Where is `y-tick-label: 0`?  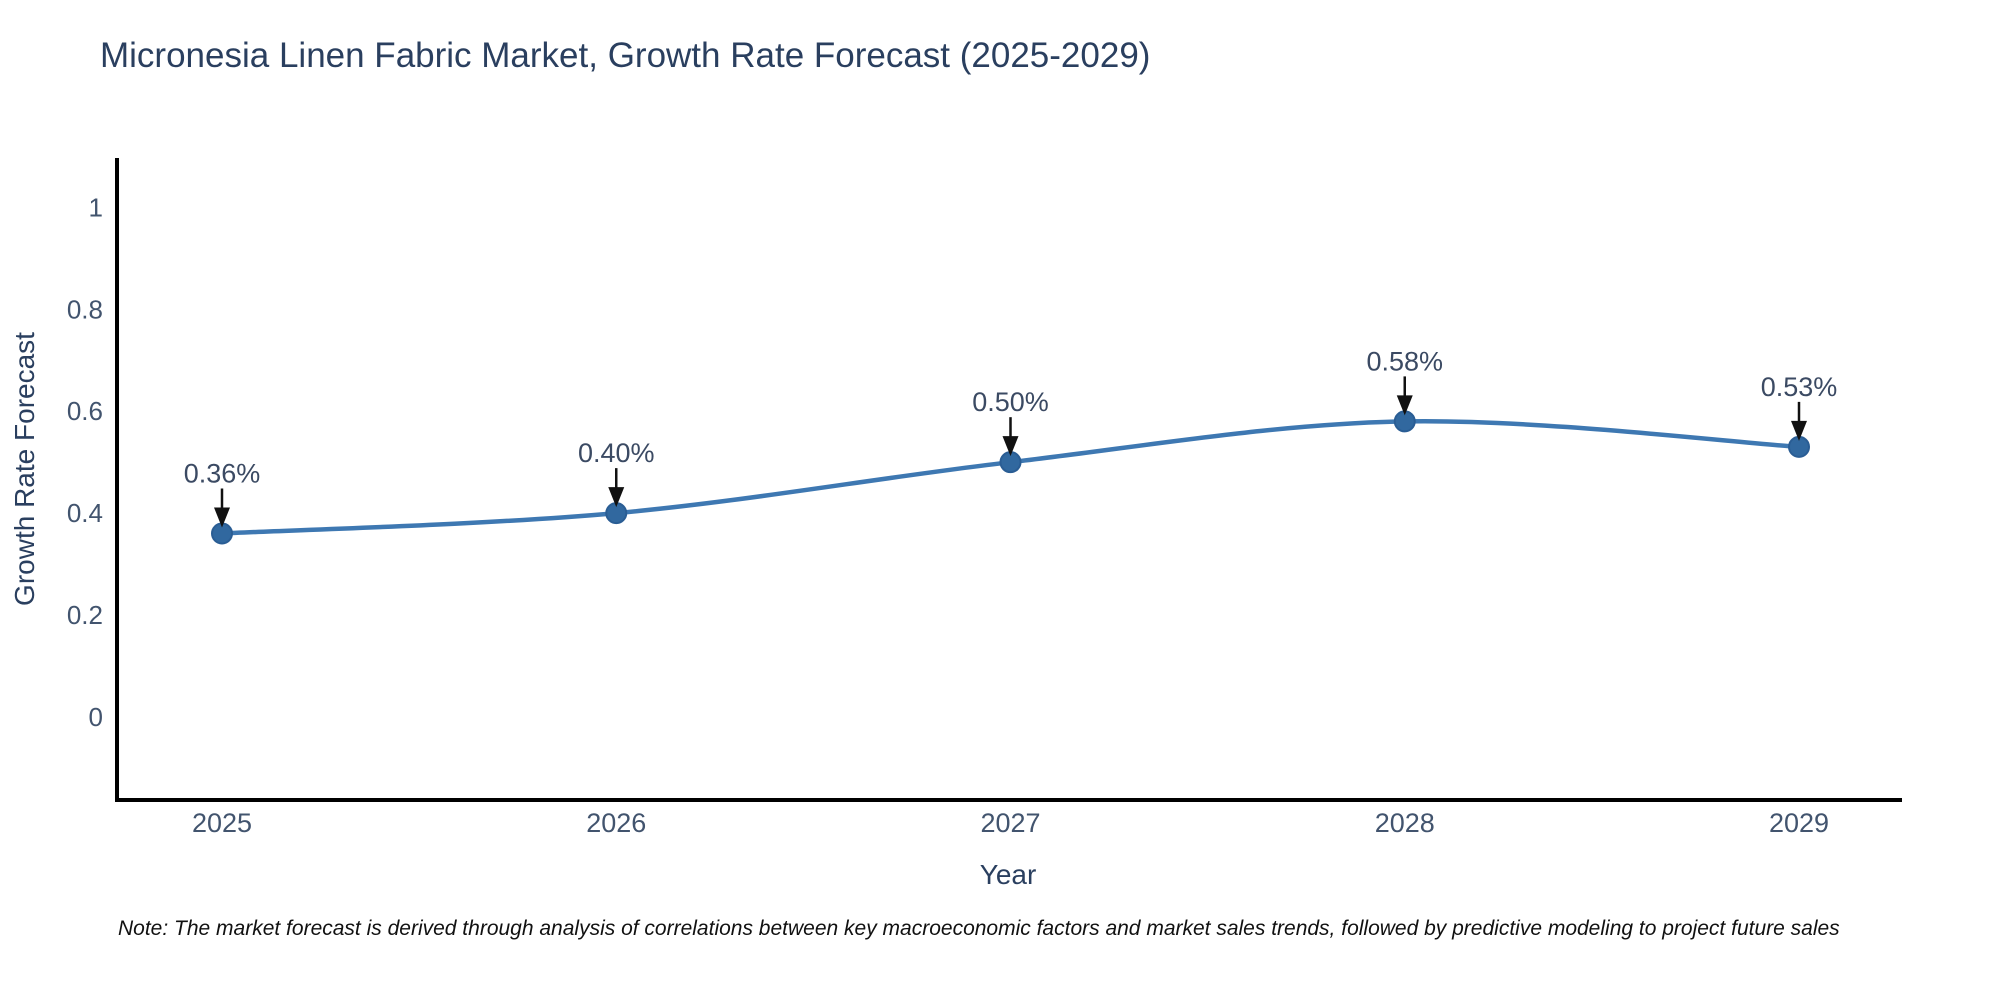
y-tick-label: 0 is located at coordinates (96, 717).